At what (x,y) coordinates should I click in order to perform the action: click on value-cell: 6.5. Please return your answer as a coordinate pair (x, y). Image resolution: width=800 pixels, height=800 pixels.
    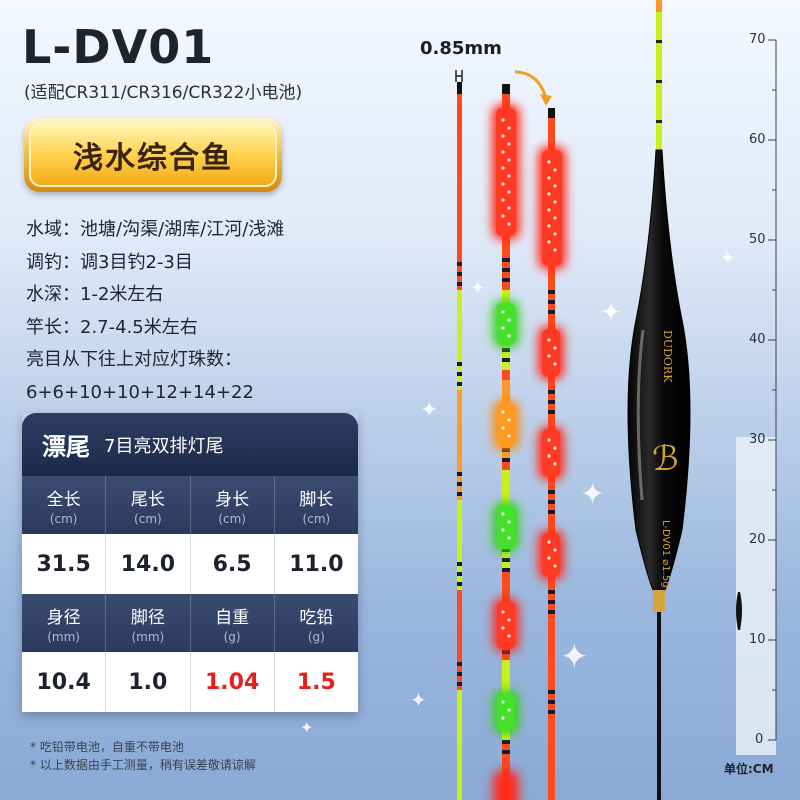
    Looking at the image, I should click on (233, 564).